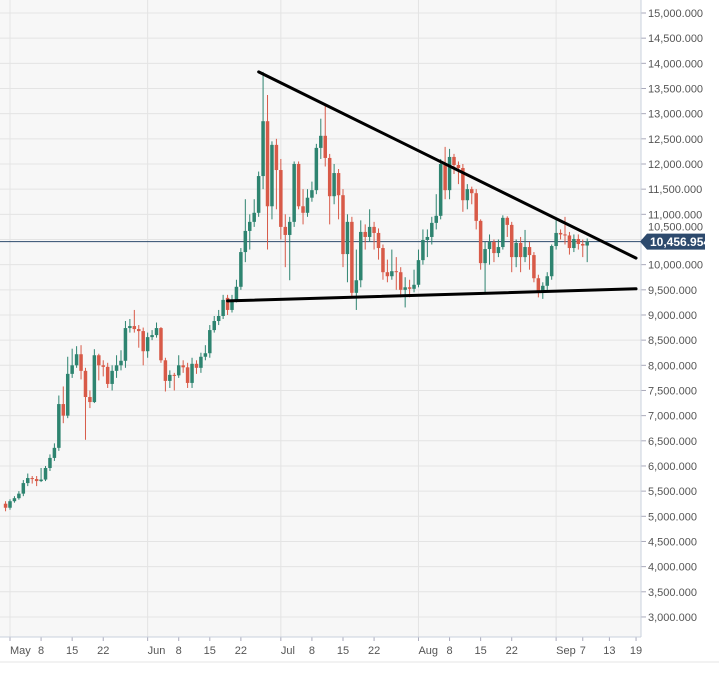 The width and height of the screenshot is (719, 675). What do you see at coordinates (672, 341) in the screenshot?
I see `y-tick-label: 8,500.000` at bounding box center [672, 341].